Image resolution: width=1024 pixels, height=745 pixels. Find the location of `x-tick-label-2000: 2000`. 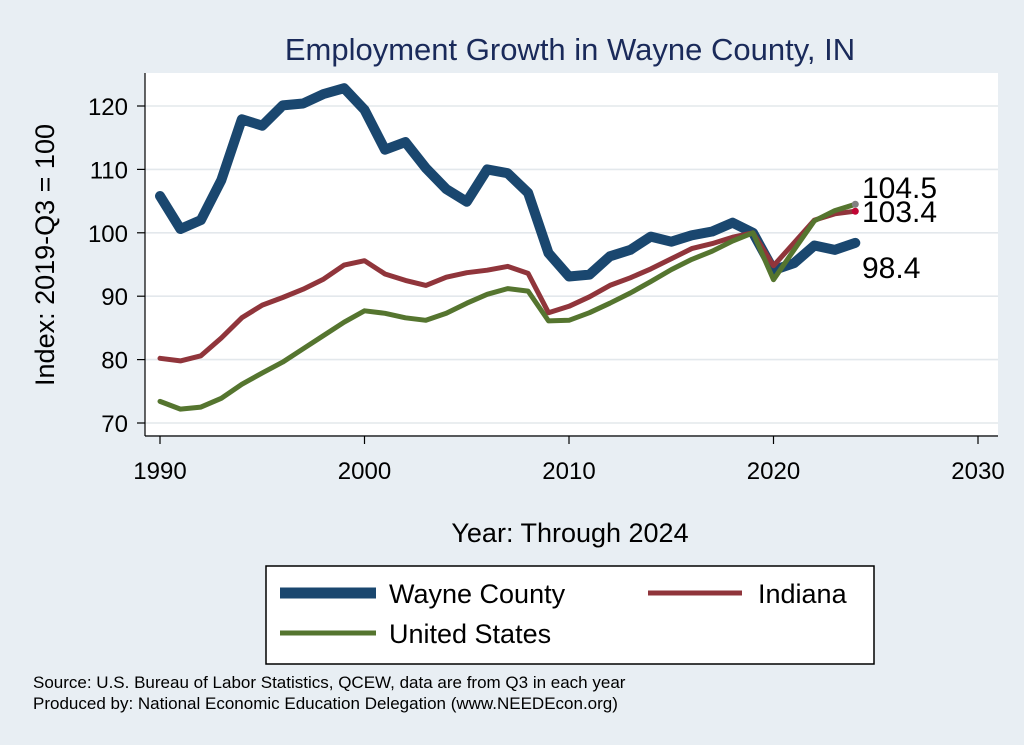

x-tick-label-2000: 2000 is located at coordinates (364, 471).